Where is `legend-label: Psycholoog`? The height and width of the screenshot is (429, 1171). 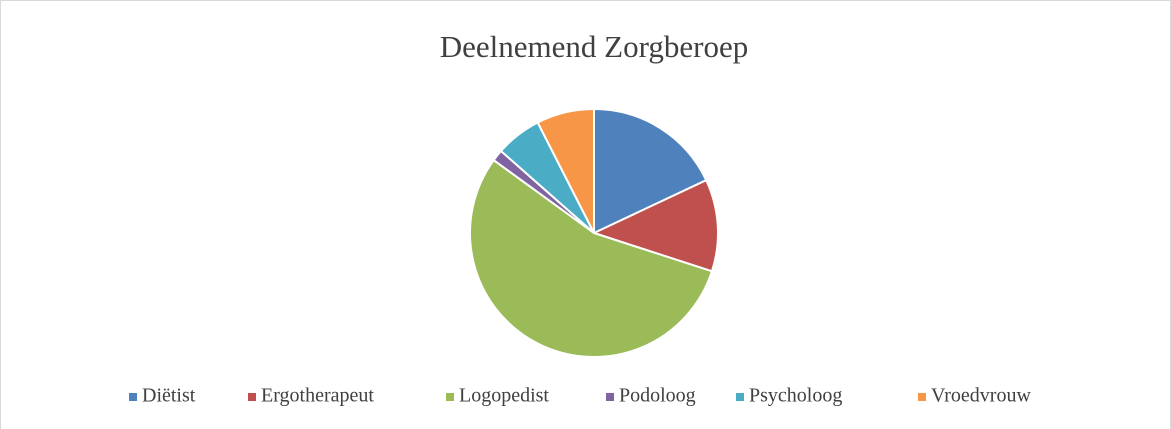 legend-label: Psycholoog is located at coordinates (795, 396).